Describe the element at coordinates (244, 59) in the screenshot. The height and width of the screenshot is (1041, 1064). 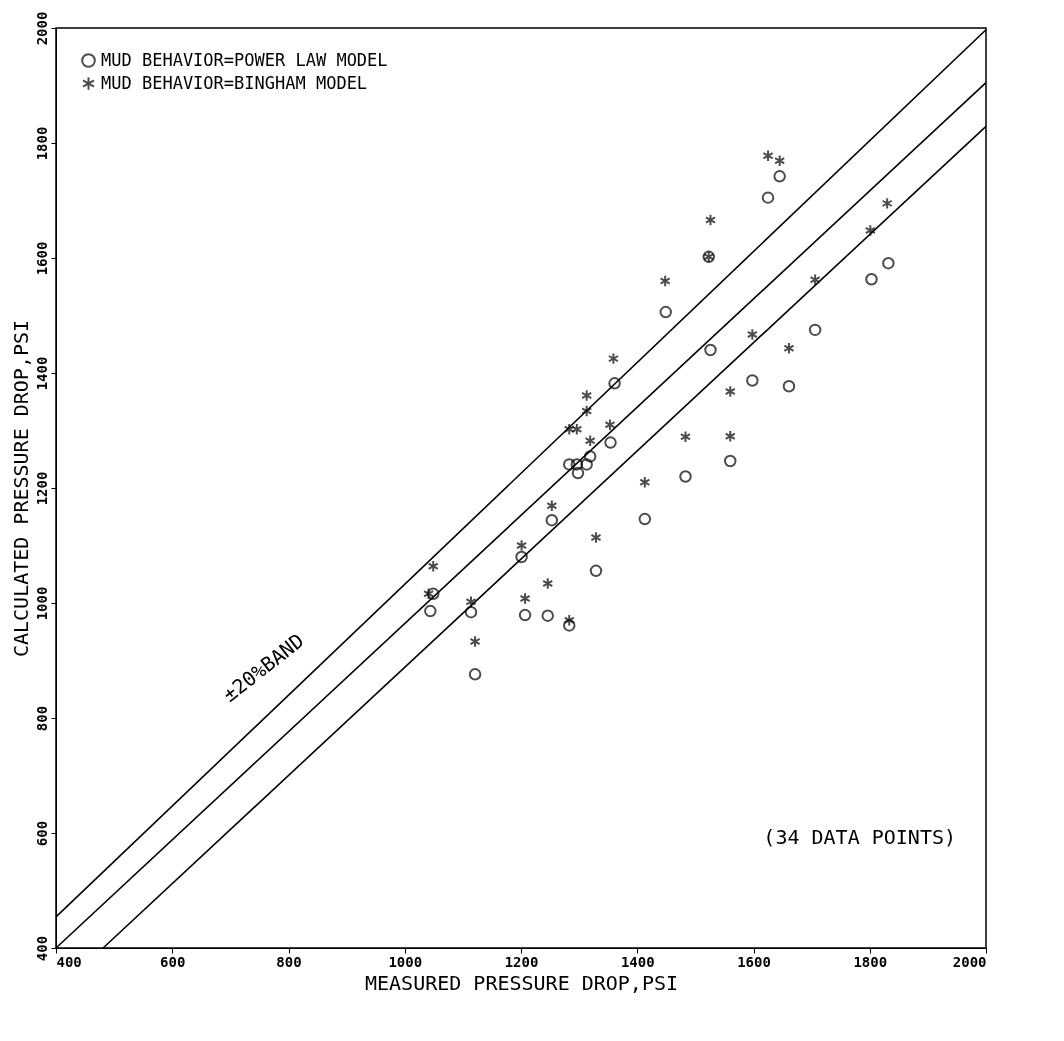
I see `legend-label: MUD BEHAVIOR=POWER LAW MODEL` at that location.